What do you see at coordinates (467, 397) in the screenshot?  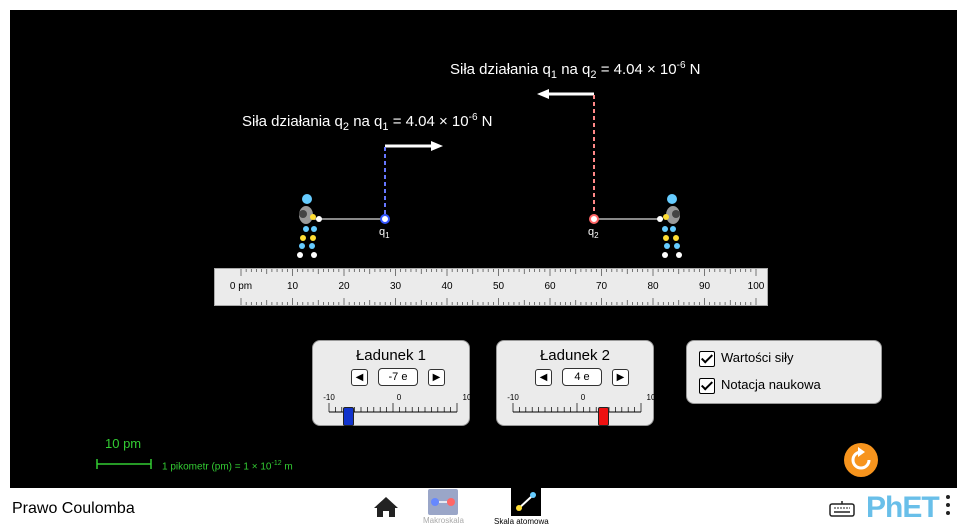 I see `charge1-slider-max: 10` at bounding box center [467, 397].